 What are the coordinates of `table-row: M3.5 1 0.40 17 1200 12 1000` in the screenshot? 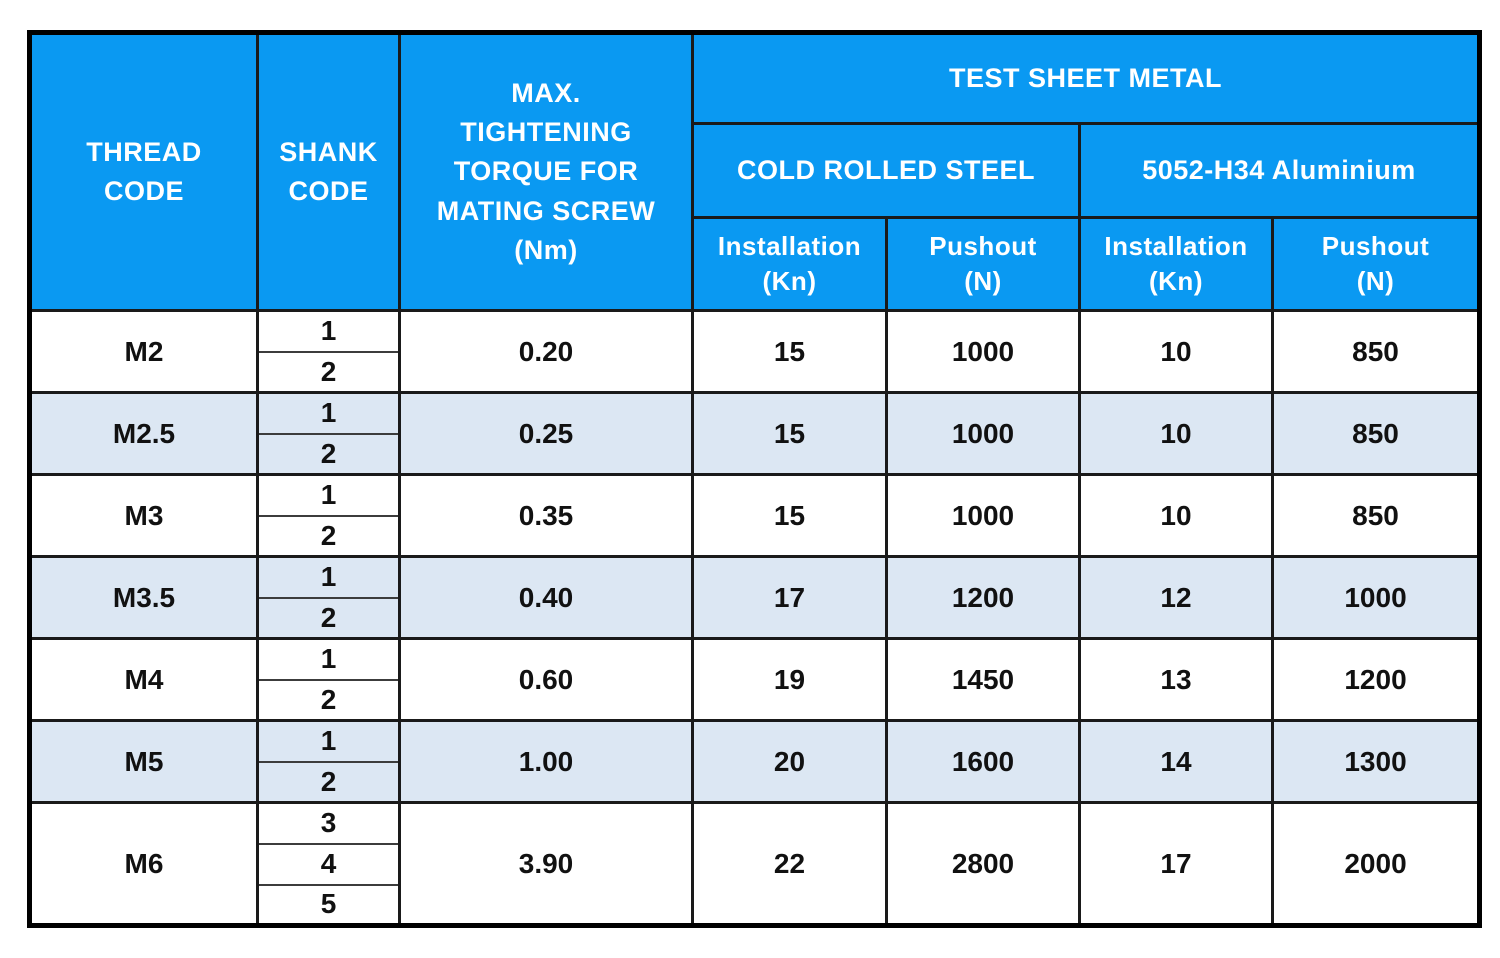 It's located at (755, 597).